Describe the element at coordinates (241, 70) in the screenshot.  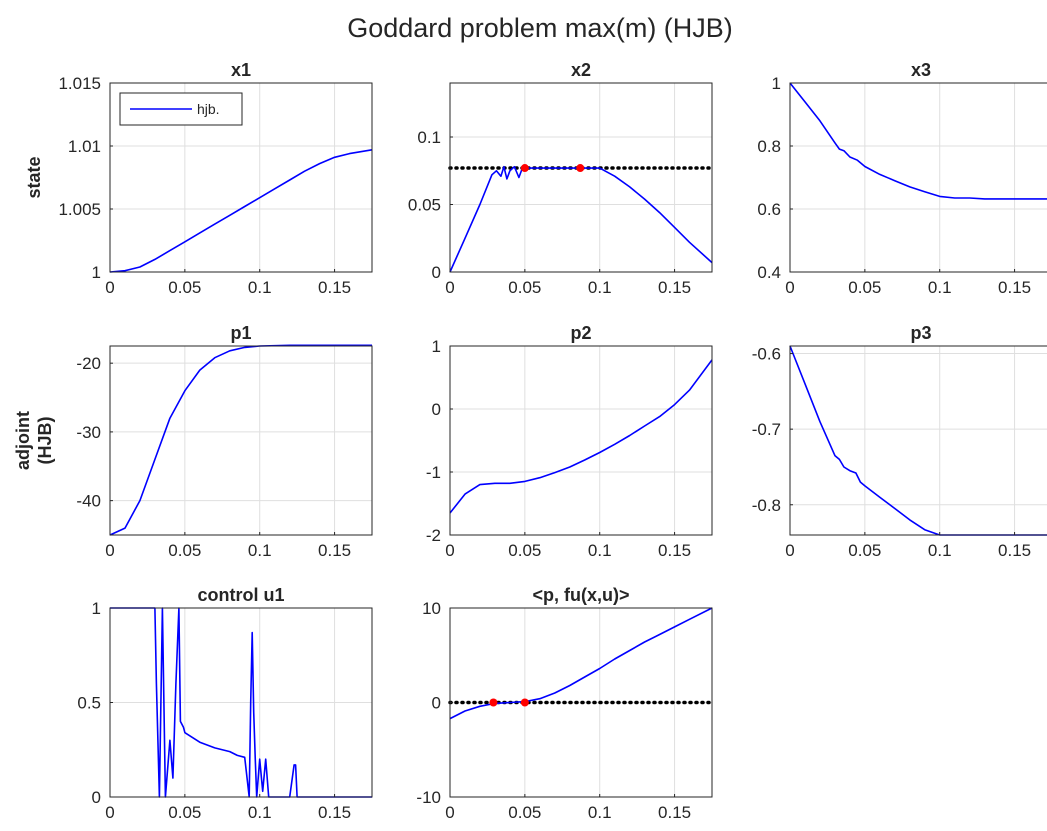
I see `subplot-title: x1` at that location.